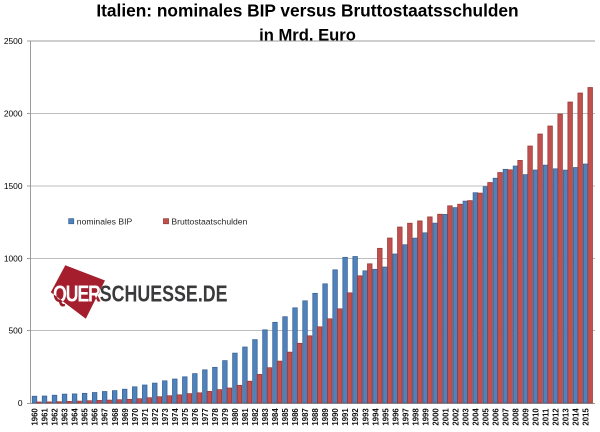 The width and height of the screenshot is (600, 432). Describe the element at coordinates (195, 417) in the screenshot. I see `svg-text: 1976` at that location.